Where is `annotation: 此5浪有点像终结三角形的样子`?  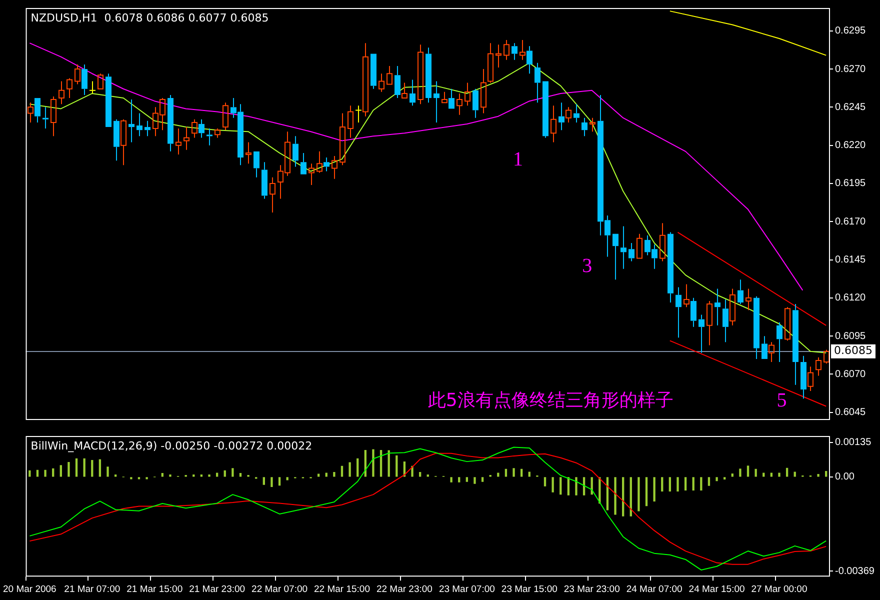
annotation: 此5浪有点像终结三角形的样子 is located at coordinates (551, 401).